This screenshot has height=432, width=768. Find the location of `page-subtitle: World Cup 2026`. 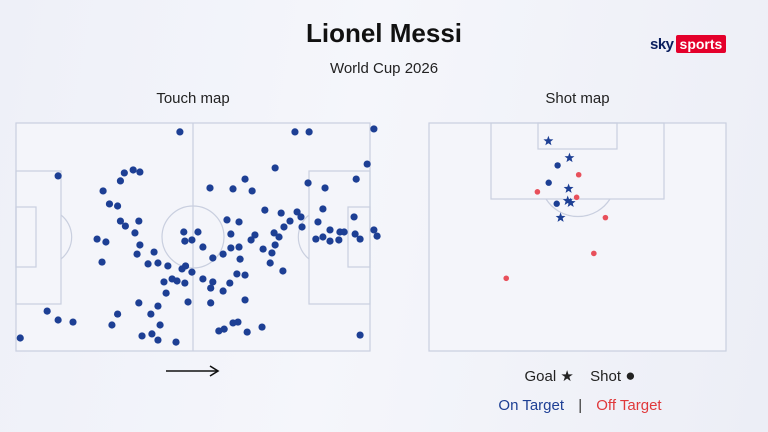

page-subtitle: World Cup 2026 is located at coordinates (384, 68).